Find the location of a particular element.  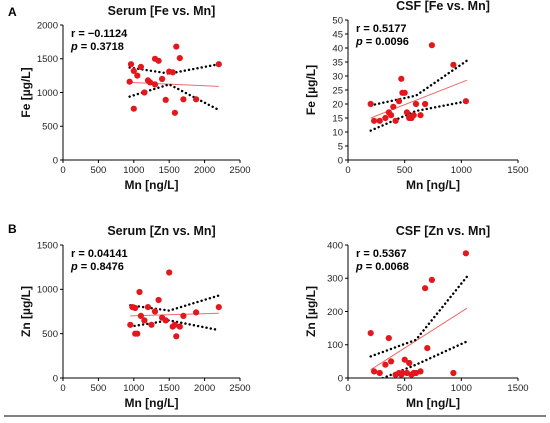

x-tick-label: 2000 is located at coordinates (204, 388).